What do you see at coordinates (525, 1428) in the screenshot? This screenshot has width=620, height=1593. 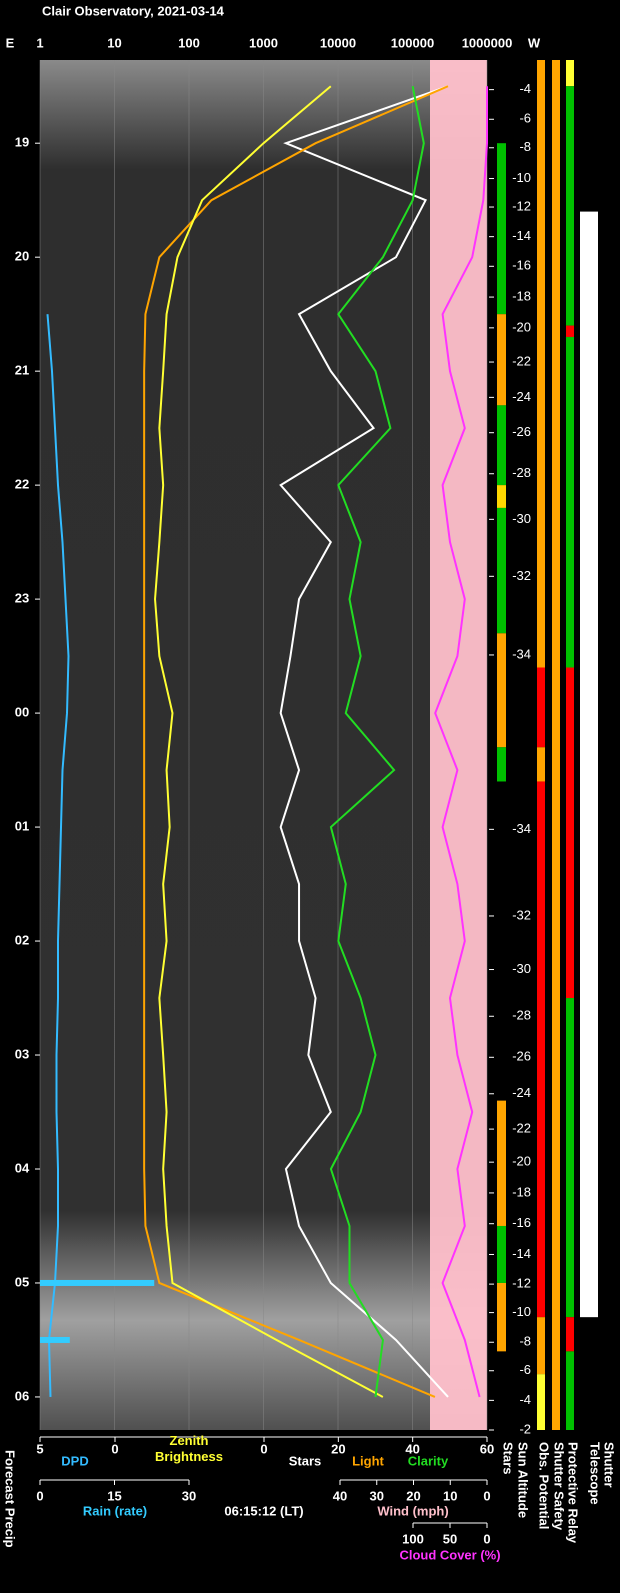 I see `sun-altitude-label: -2` at bounding box center [525, 1428].